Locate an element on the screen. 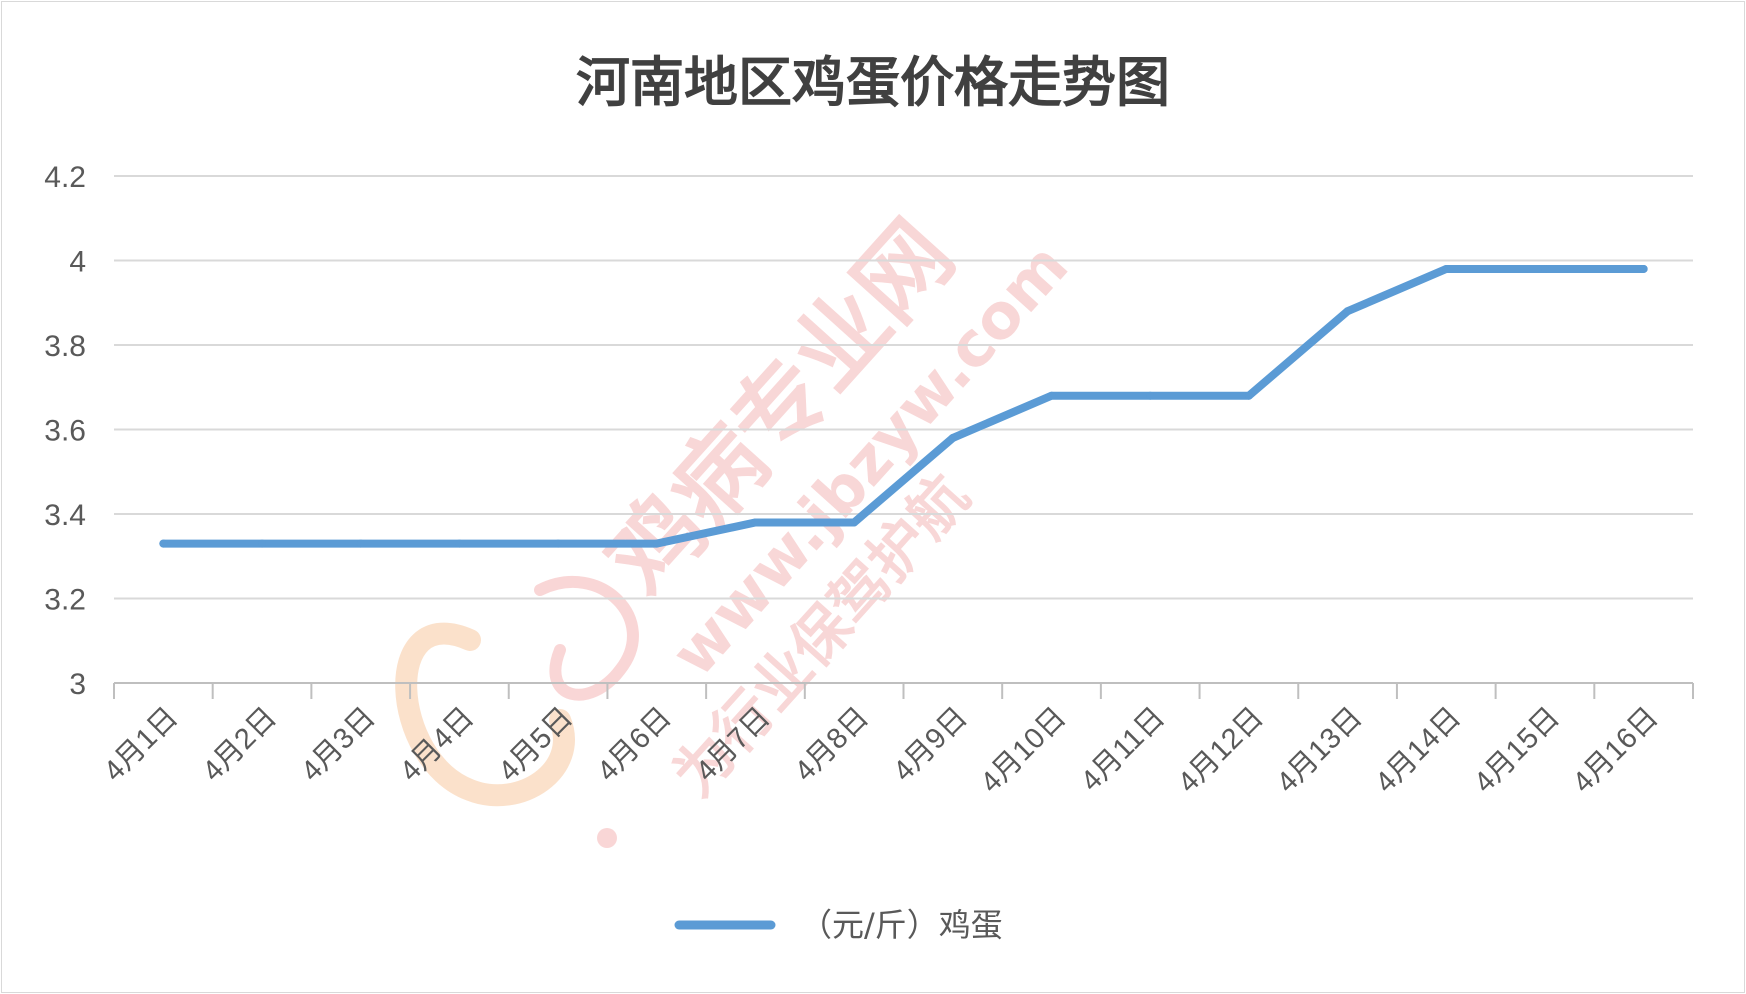 The image size is (1746, 994). x-tick-label: 4月6日 is located at coordinates (634, 744).